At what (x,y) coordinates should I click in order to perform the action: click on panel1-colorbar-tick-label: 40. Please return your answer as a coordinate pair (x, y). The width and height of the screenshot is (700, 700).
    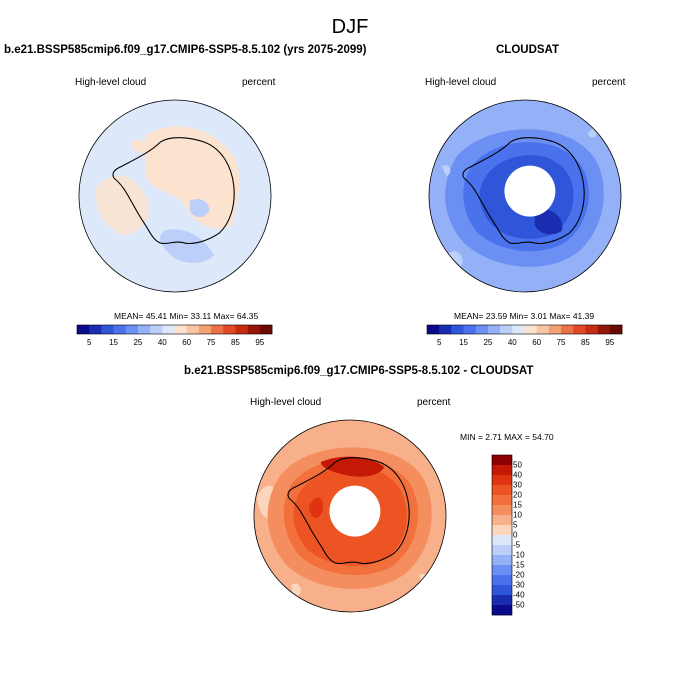
    Looking at the image, I should click on (162, 342).